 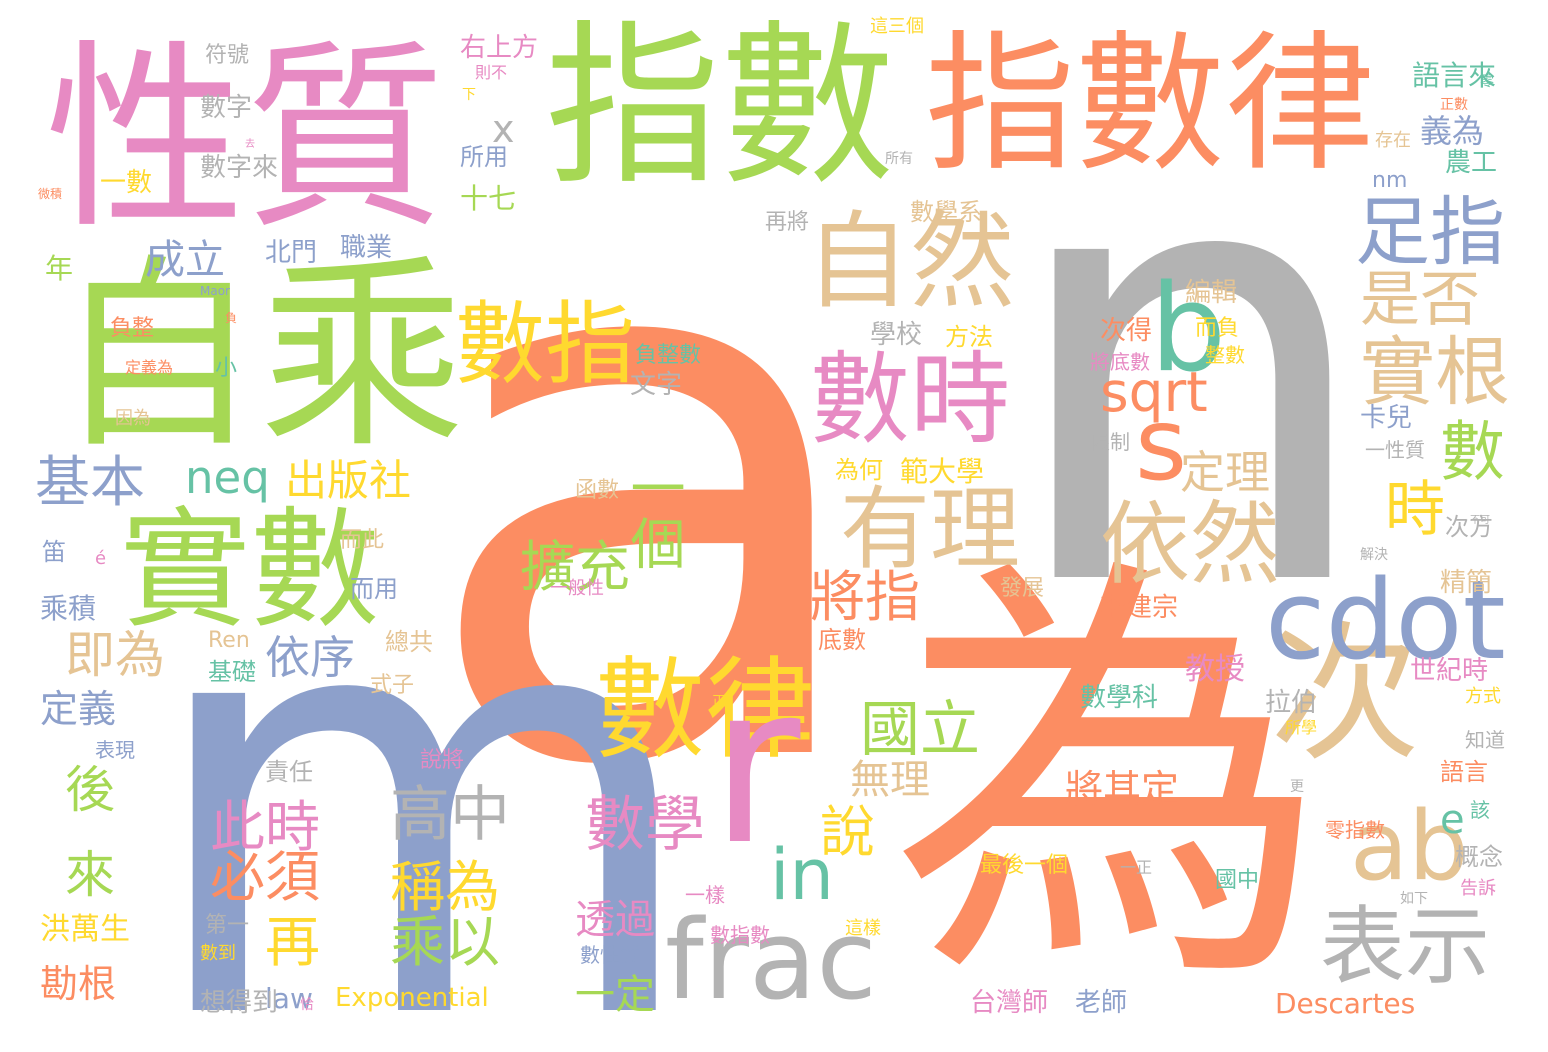 What do you see at coordinates (445, 942) in the screenshot?
I see `word-chengyi: 乘以` at bounding box center [445, 942].